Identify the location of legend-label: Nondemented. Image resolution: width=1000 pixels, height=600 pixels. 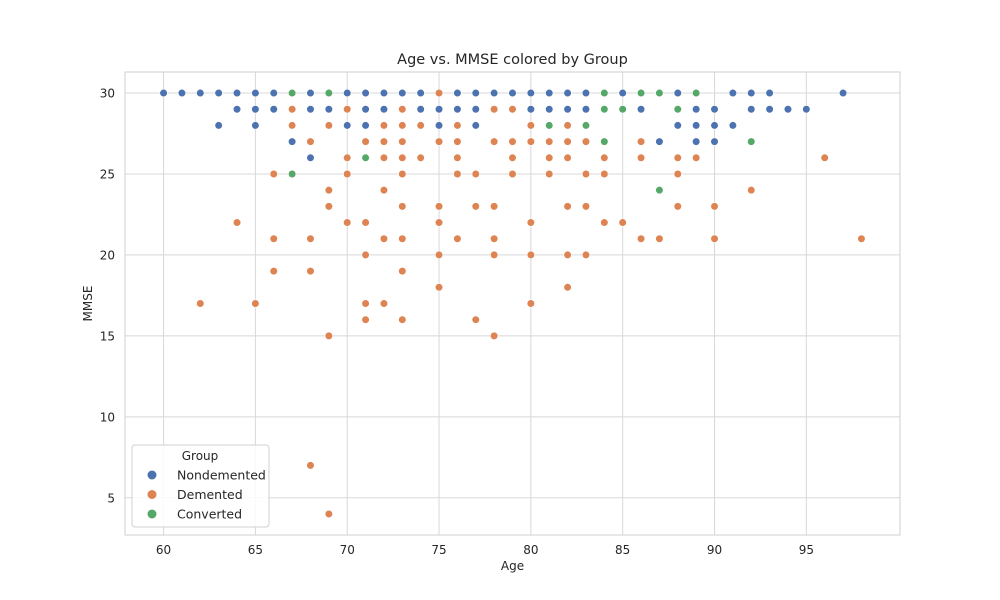
(221, 475).